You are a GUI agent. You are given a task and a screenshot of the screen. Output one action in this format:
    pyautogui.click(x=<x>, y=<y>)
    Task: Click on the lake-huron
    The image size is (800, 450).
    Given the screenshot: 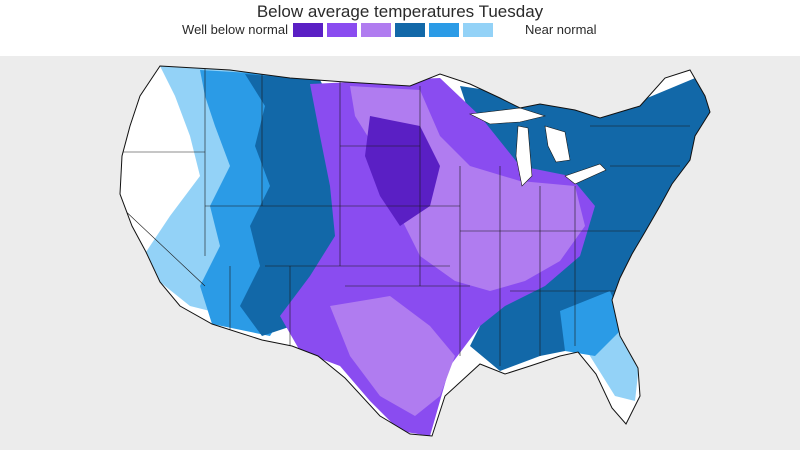 What is the action you would take?
    pyautogui.click(x=557, y=144)
    